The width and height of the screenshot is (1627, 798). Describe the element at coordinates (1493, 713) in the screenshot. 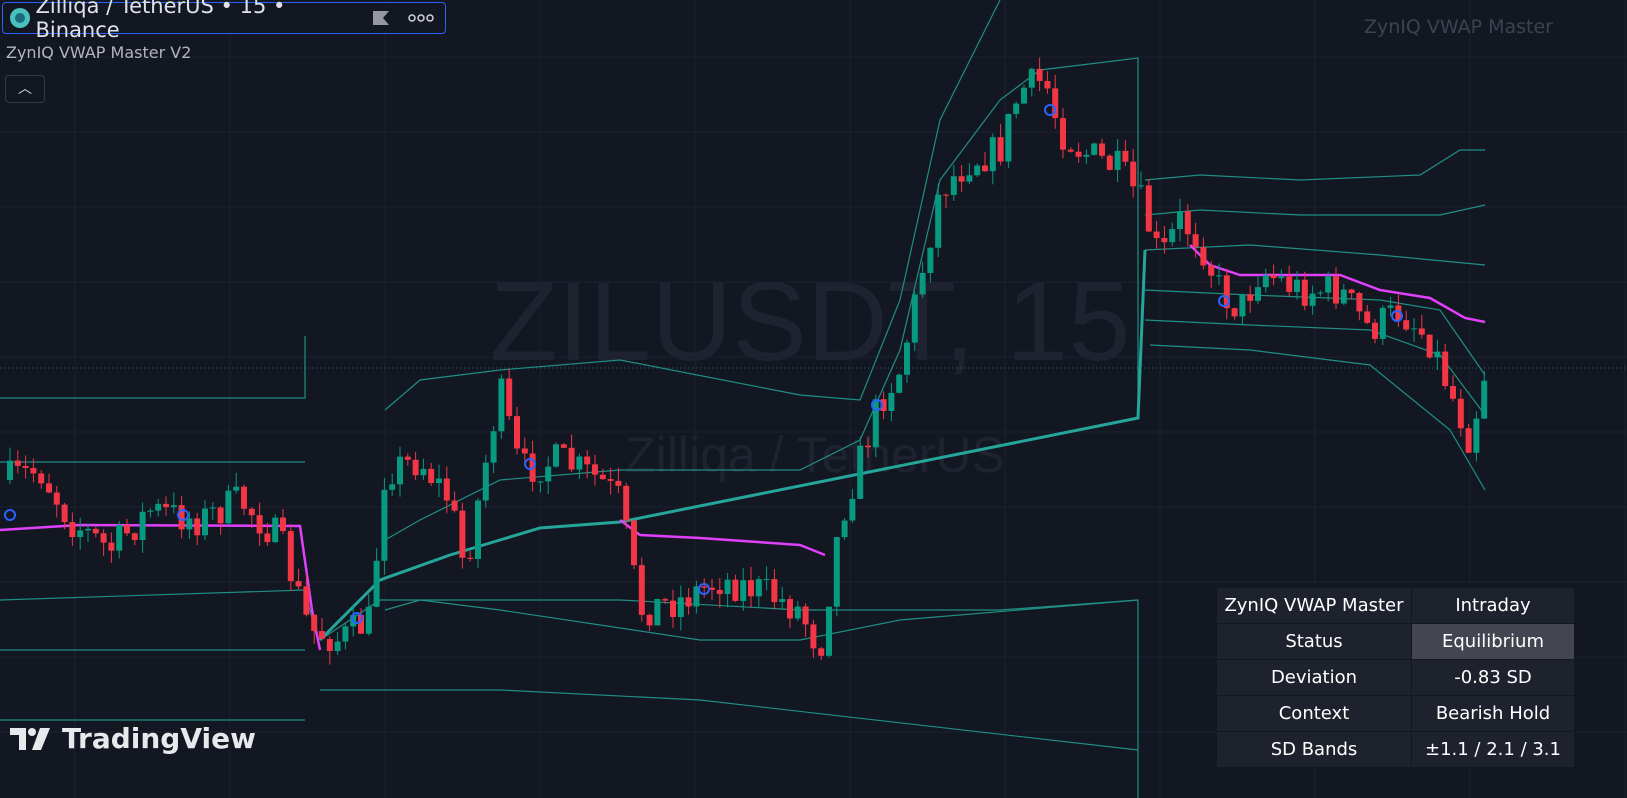

I see `table-cell: Bearish Hold` at that location.